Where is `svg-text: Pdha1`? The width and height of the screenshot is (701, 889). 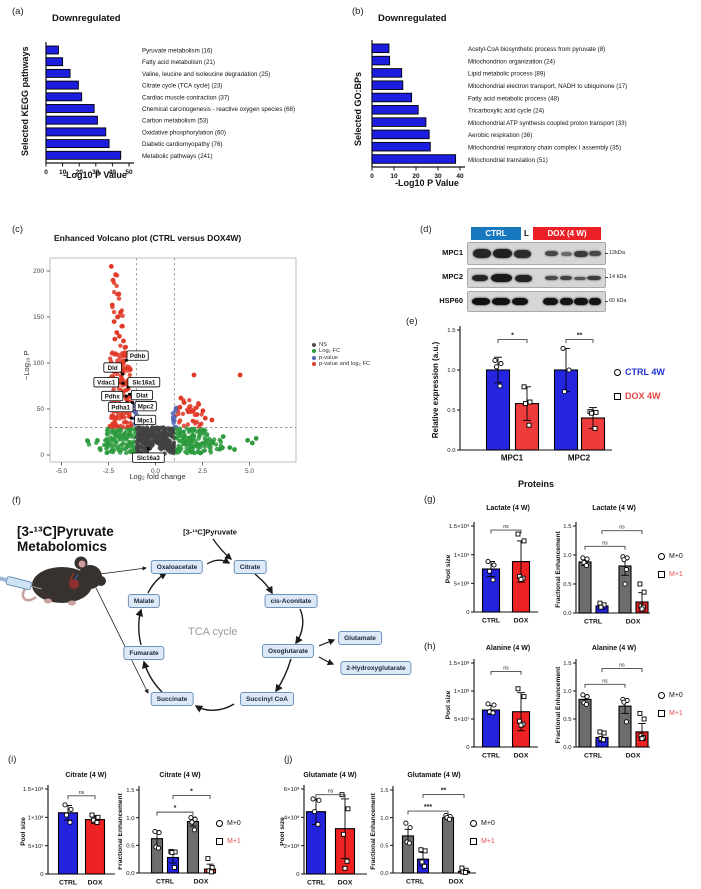 svg-text: Pdha1 is located at coordinates (120, 408).